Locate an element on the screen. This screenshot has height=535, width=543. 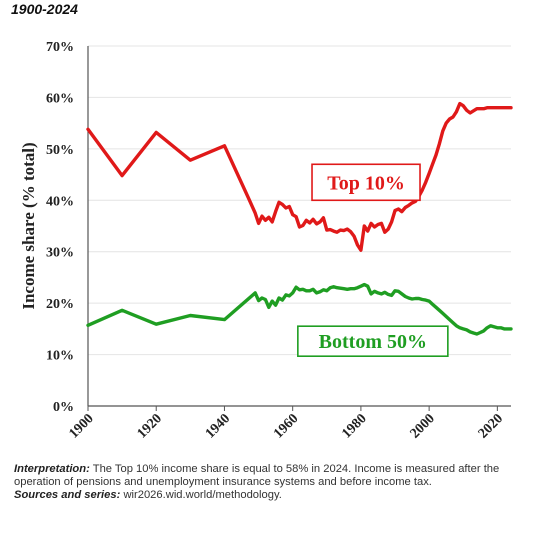
y-tick-label: 60% is located at coordinates (60, 98).